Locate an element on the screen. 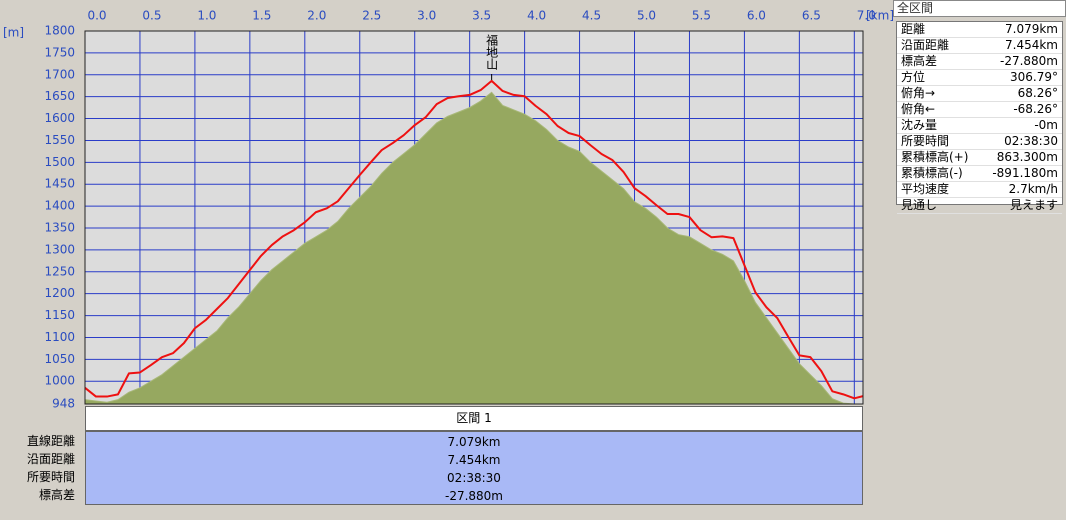 The width and height of the screenshot is (1066, 520). x-tick-label: 2.5 is located at coordinates (371, 16).